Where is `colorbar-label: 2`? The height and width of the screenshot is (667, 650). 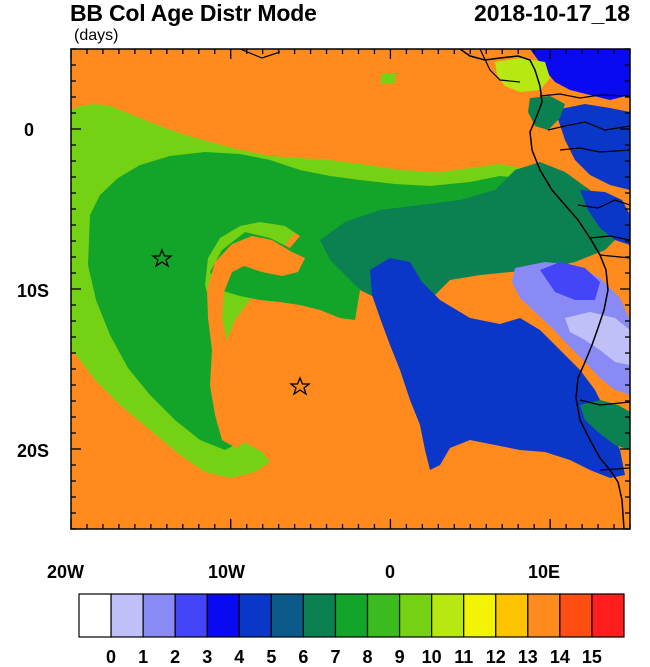
colorbar-label: 2 is located at coordinates (175, 657).